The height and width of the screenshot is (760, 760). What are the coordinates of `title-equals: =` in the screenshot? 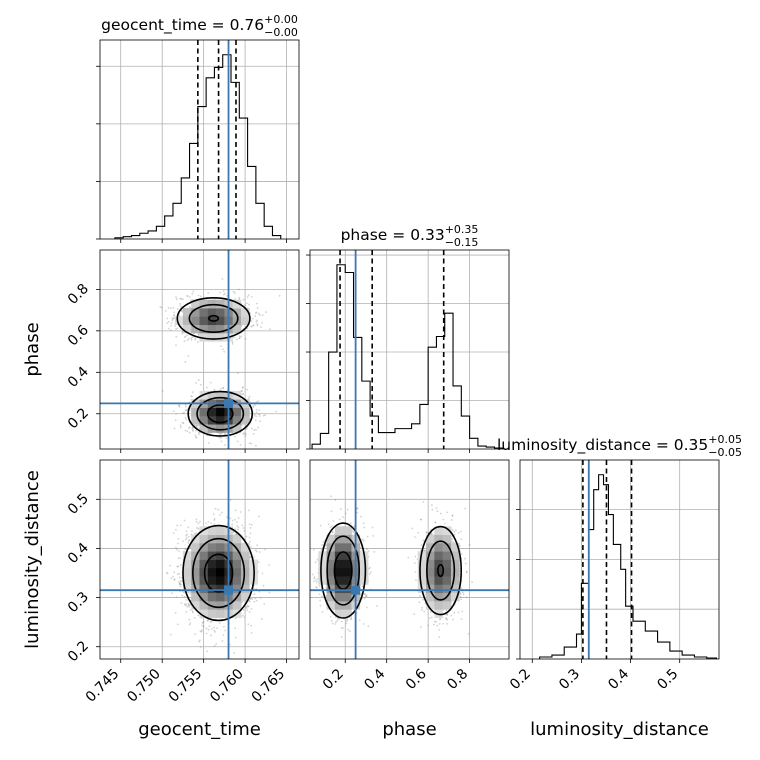 It's located at (662, 445).